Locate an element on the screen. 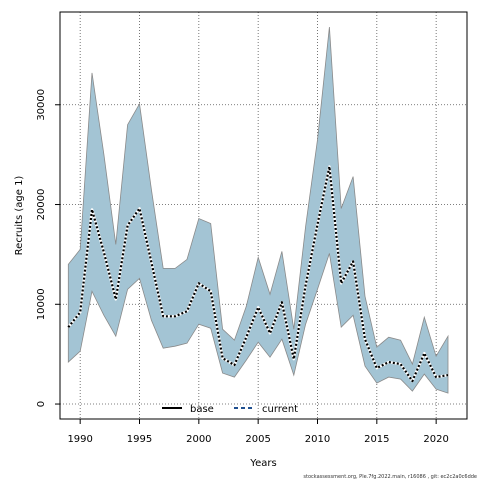 The image size is (480, 480). x-tick-label-4: 2010 is located at coordinates (317, 439).